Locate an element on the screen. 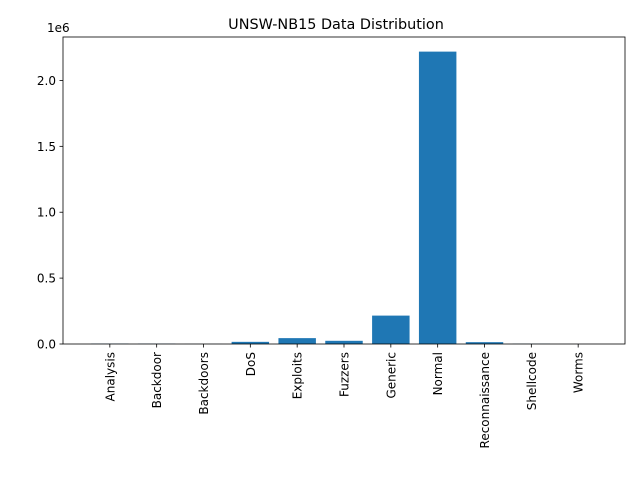 The width and height of the screenshot is (640, 480). bar-fuzzers is located at coordinates (344, 342).